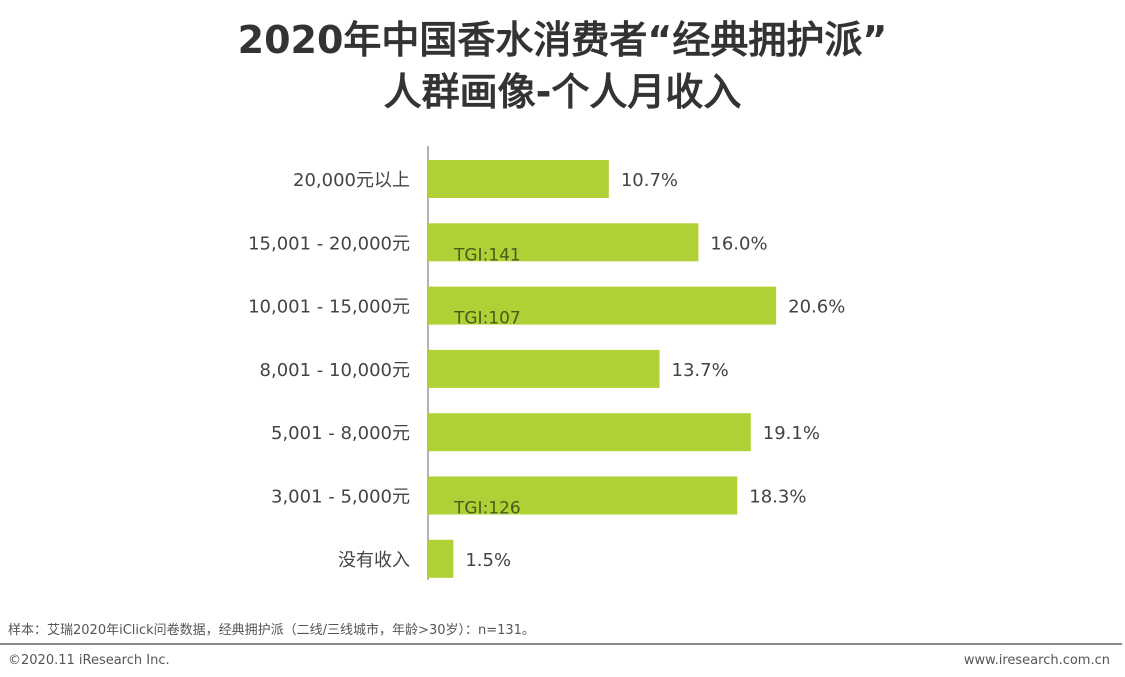  I want to click on category-label: 8,001 - 10,000元, so click(335, 370).